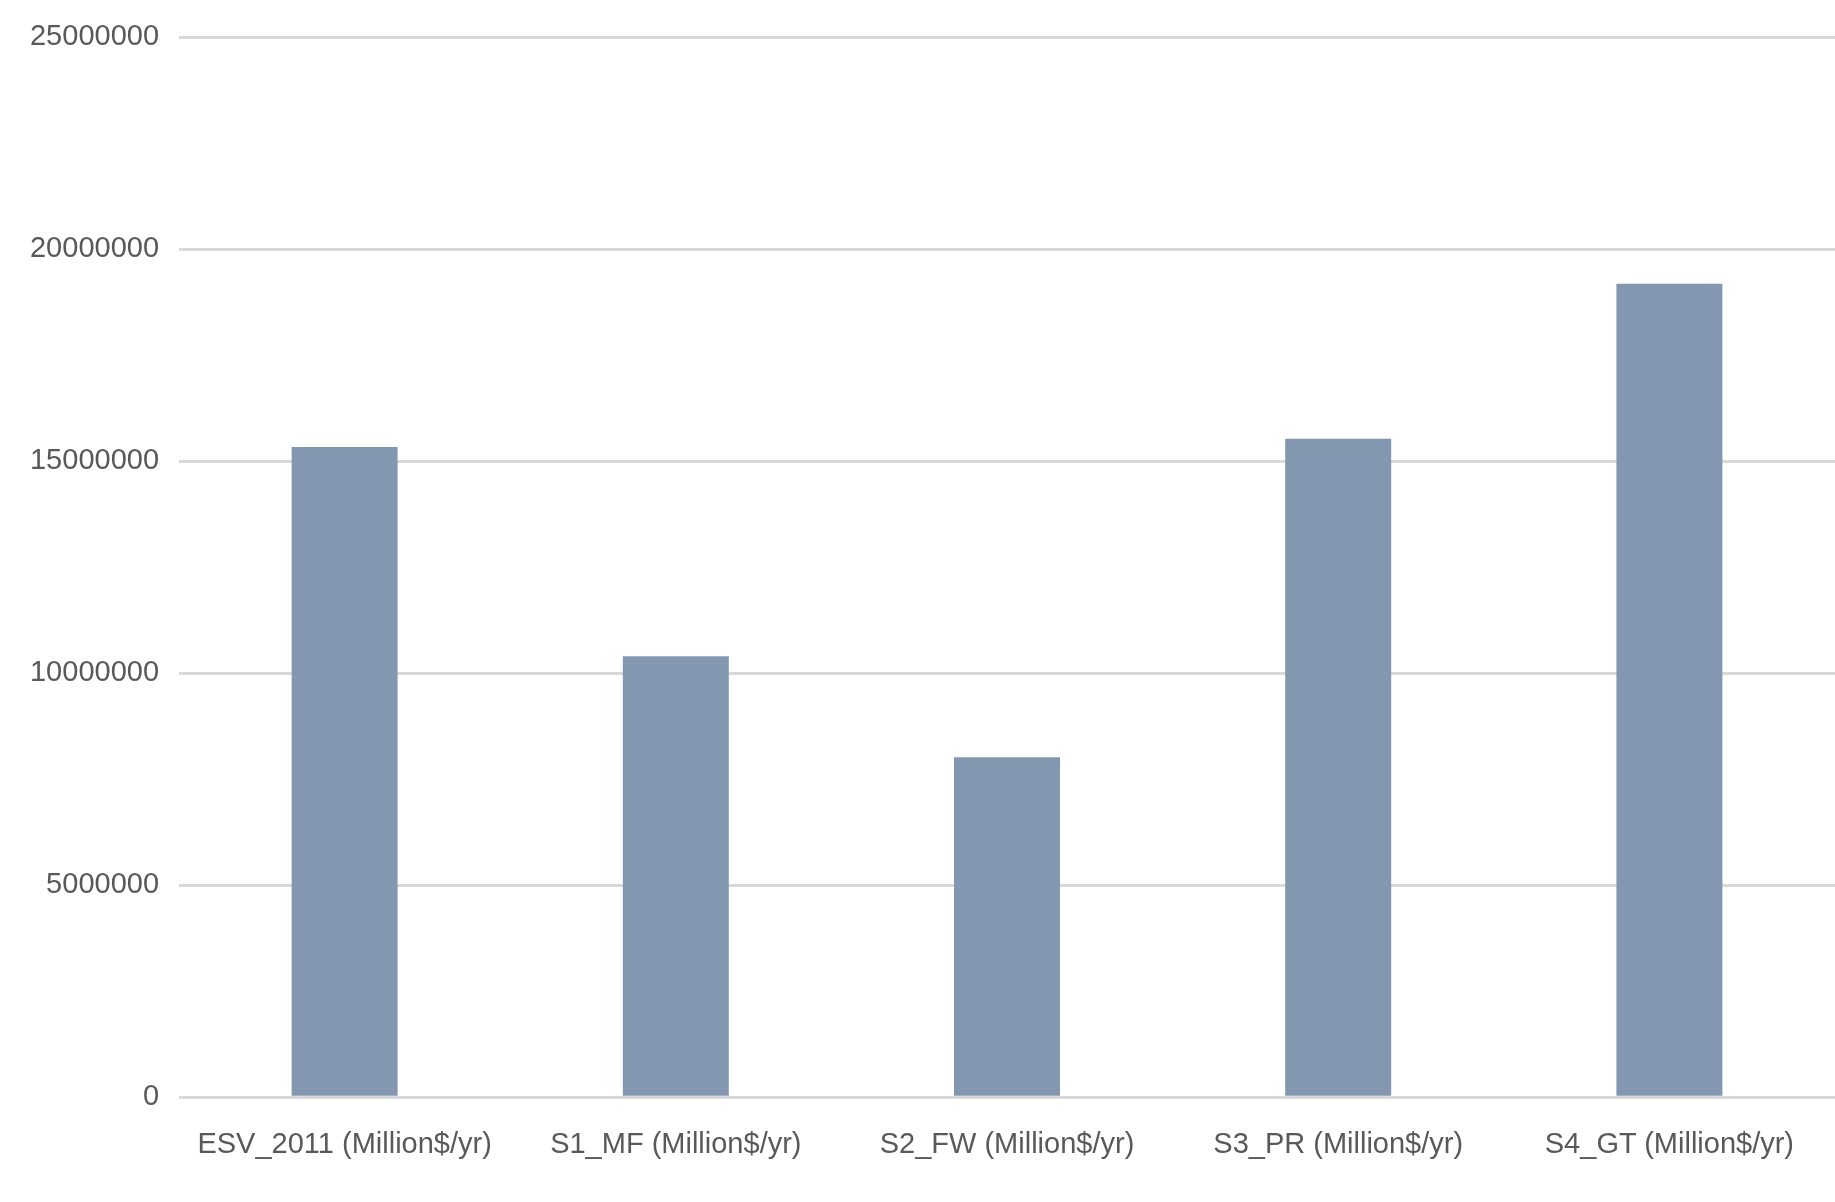 Image resolution: width=1835 pixels, height=1202 pixels. I want to click on y-tick-label: 10000000, so click(95, 671).